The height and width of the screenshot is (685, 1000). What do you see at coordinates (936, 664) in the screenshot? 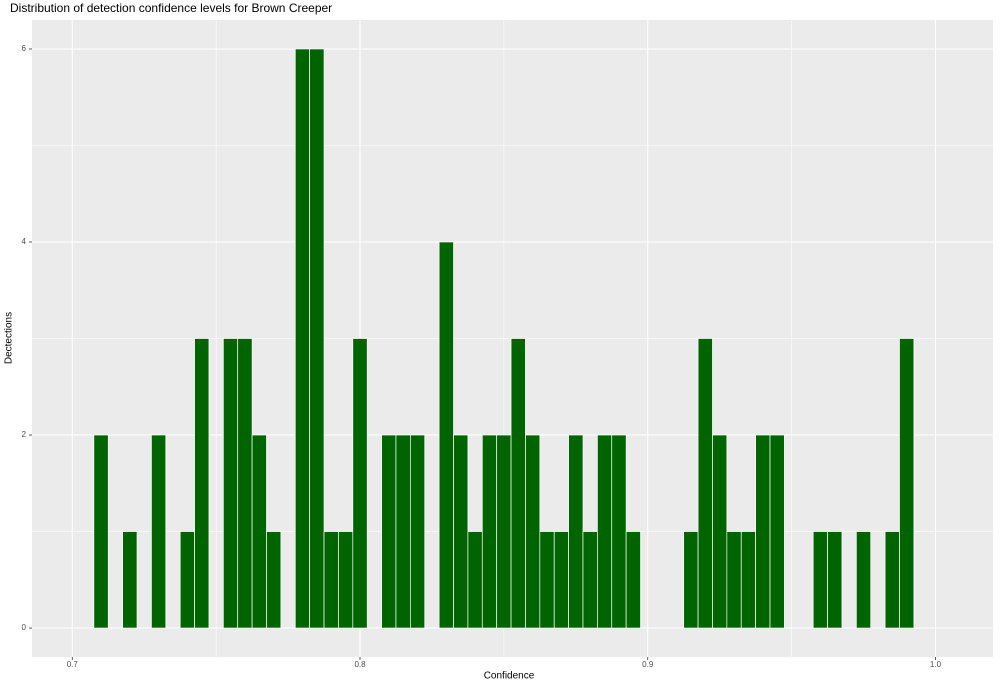
I see `x-tick-label: 1.0` at bounding box center [936, 664].